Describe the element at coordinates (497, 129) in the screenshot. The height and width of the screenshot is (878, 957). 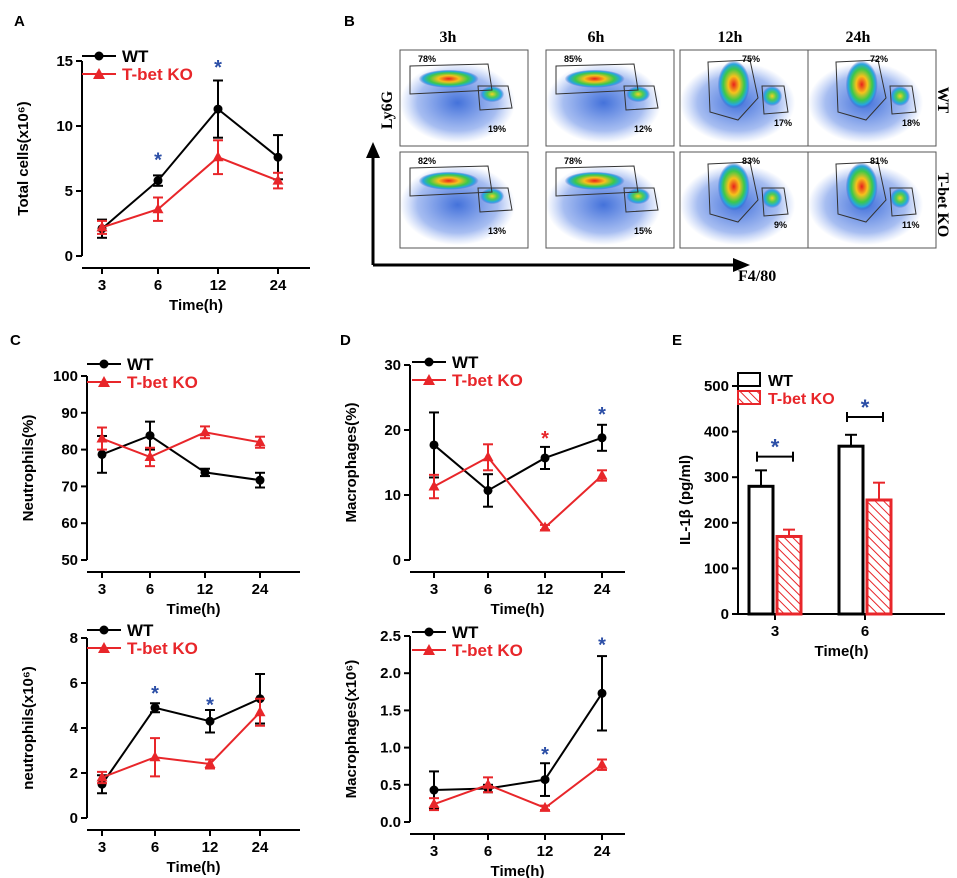
I see `flow-gate-percent-bottom: 19%` at that location.